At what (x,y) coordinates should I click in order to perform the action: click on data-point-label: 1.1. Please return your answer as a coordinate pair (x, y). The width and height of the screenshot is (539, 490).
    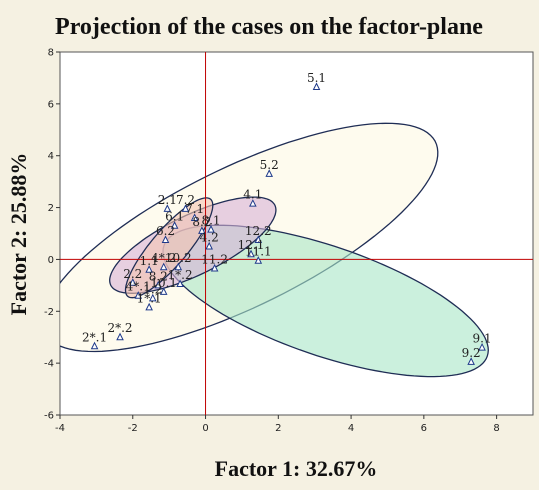
    Looking at the image, I should click on (149, 261).